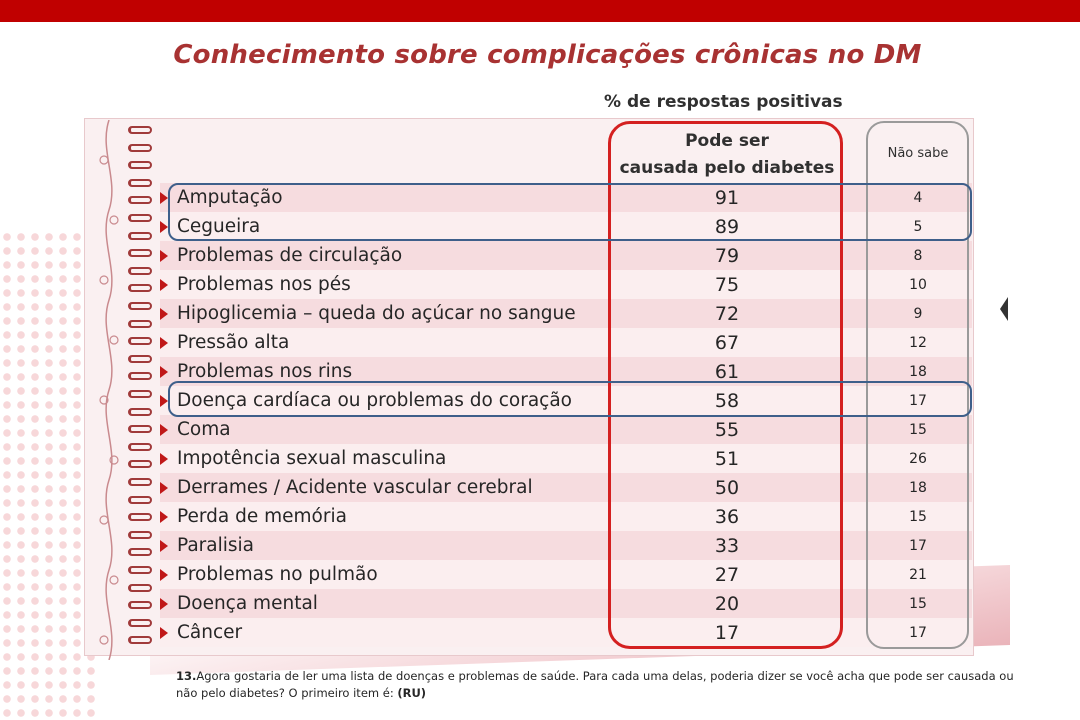 The image size is (1080, 720). What do you see at coordinates (566, 197) in the screenshot?
I see `table-row: Amputação 91 4` at bounding box center [566, 197].